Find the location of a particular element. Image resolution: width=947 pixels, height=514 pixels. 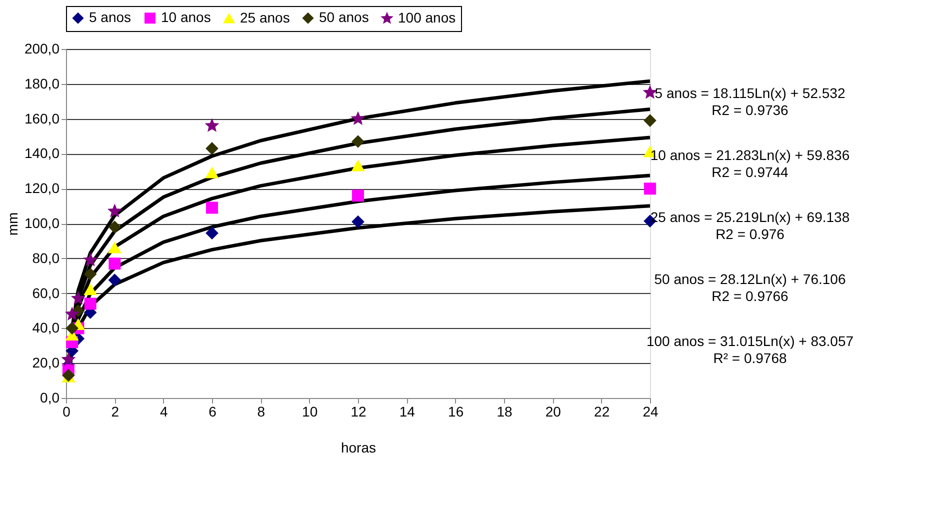

x-tick-label: 6 is located at coordinates (212, 412).